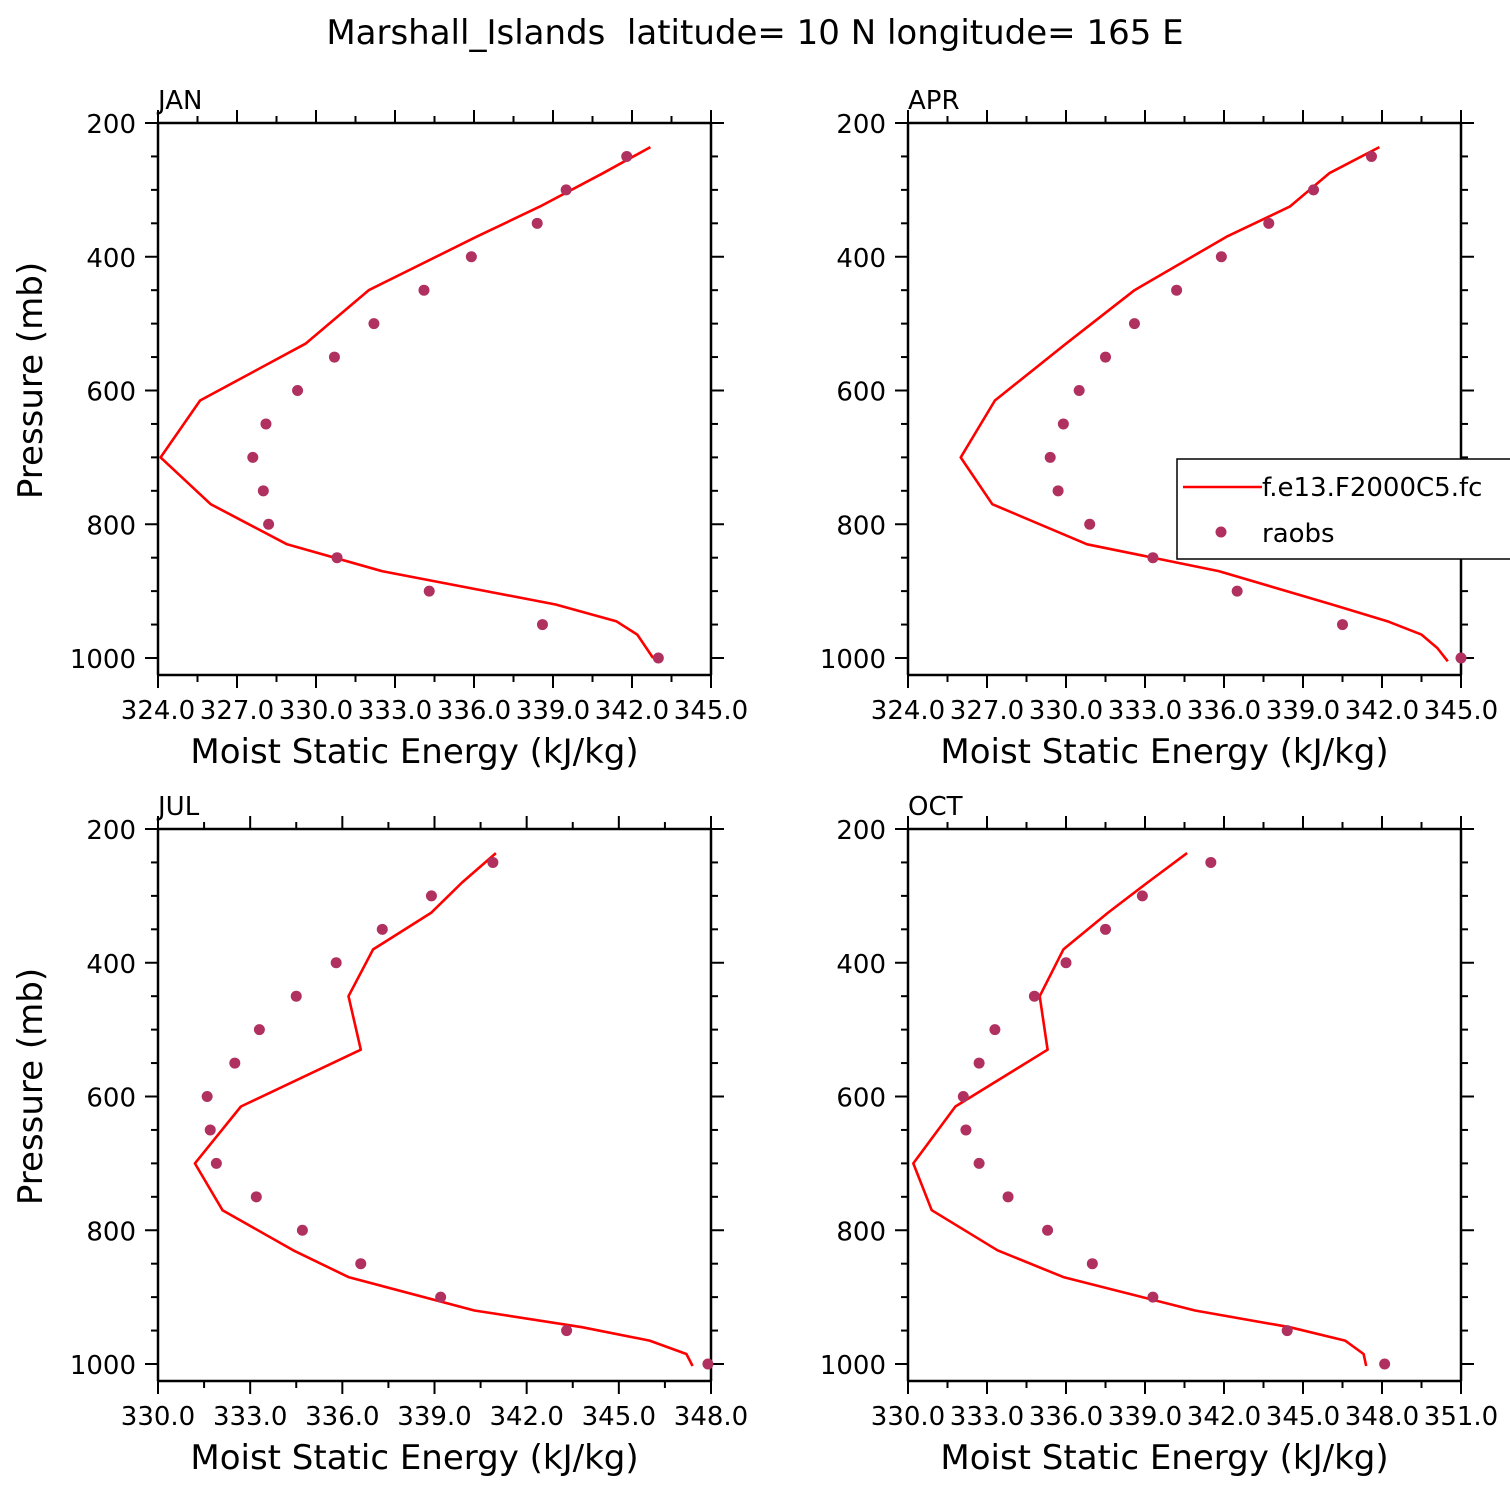  Describe the element at coordinates (1343, 509) in the screenshot. I see `legend-box` at that location.